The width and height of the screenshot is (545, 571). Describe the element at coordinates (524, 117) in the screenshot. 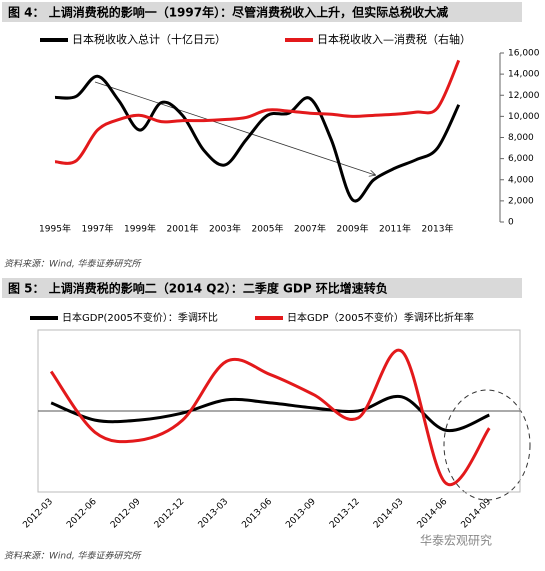

I see `y-tick-label: 10,000` at that location.